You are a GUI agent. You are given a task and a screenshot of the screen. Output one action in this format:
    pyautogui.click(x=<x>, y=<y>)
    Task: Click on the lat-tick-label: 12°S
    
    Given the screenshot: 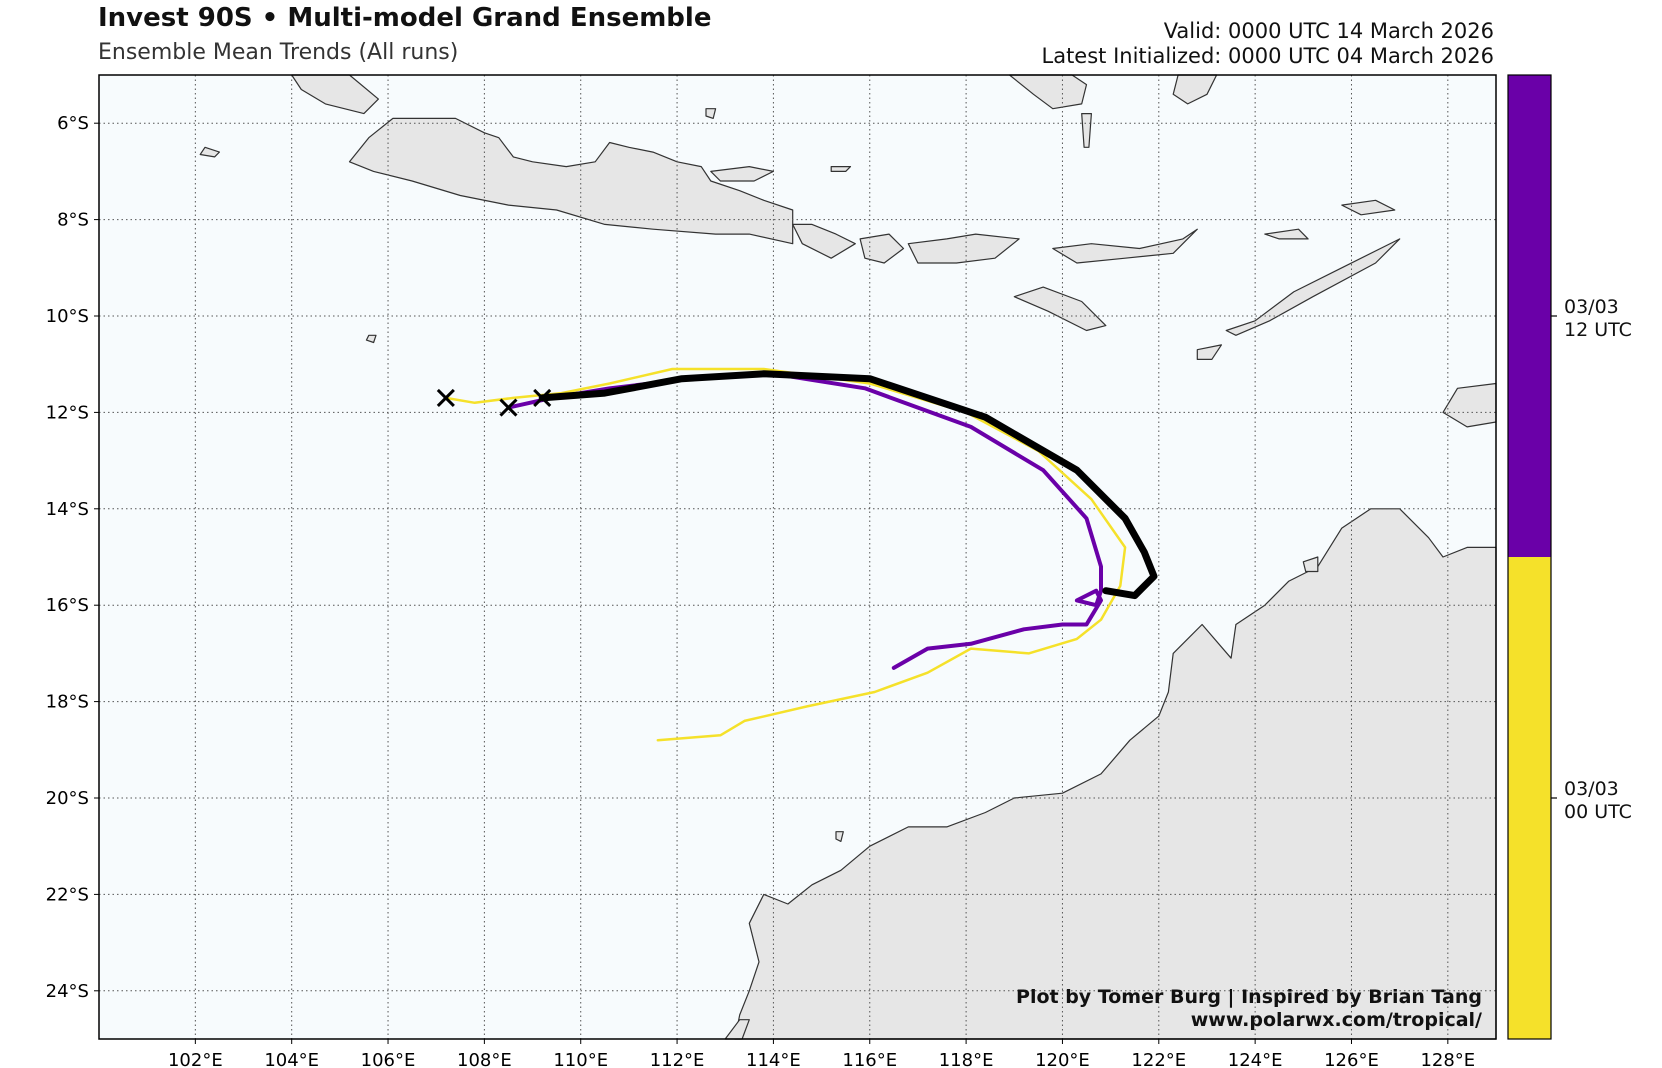 What is the action you would take?
    pyautogui.click(x=67, y=412)
    